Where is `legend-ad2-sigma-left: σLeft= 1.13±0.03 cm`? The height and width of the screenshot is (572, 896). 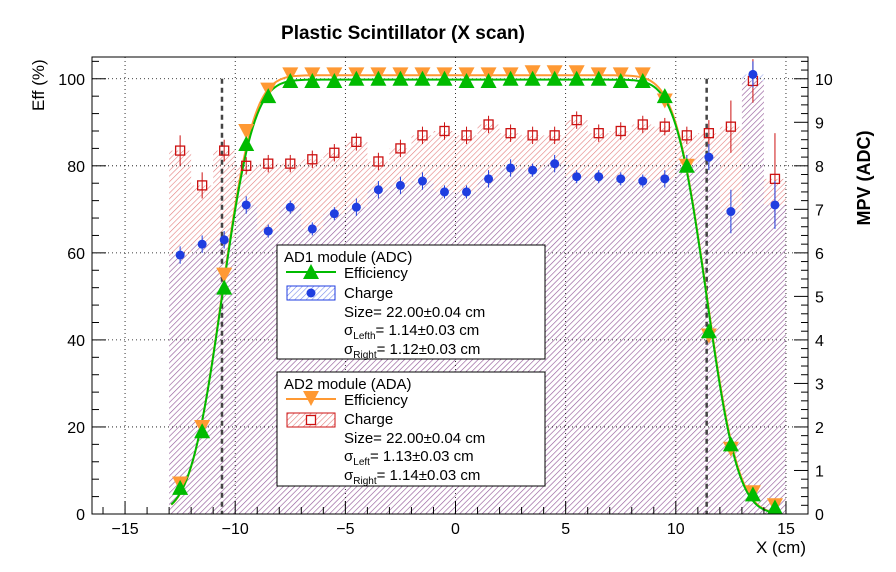
legend-ad2-sigma-left: σLeft= 1.13±0.03 cm is located at coordinates (409, 458).